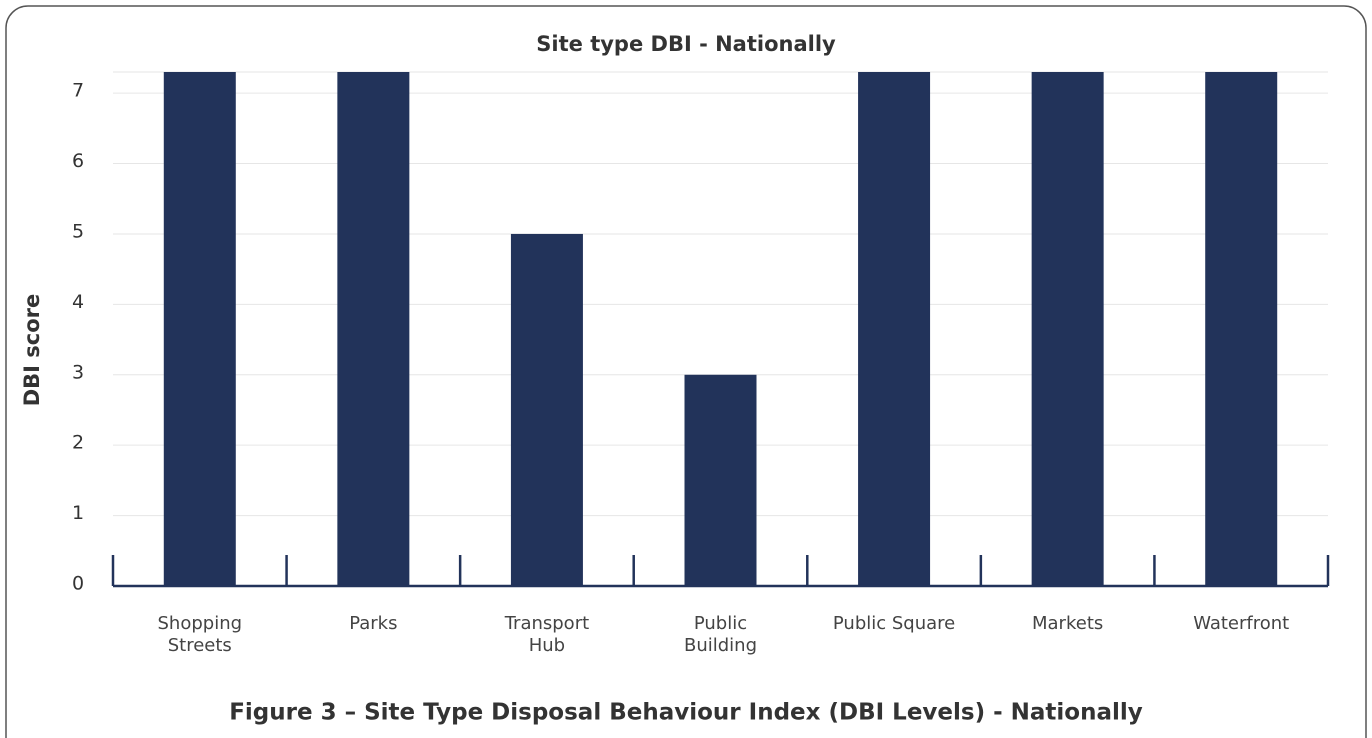  What do you see at coordinates (894, 623) in the screenshot?
I see `x-tick-label: Public Square` at bounding box center [894, 623].